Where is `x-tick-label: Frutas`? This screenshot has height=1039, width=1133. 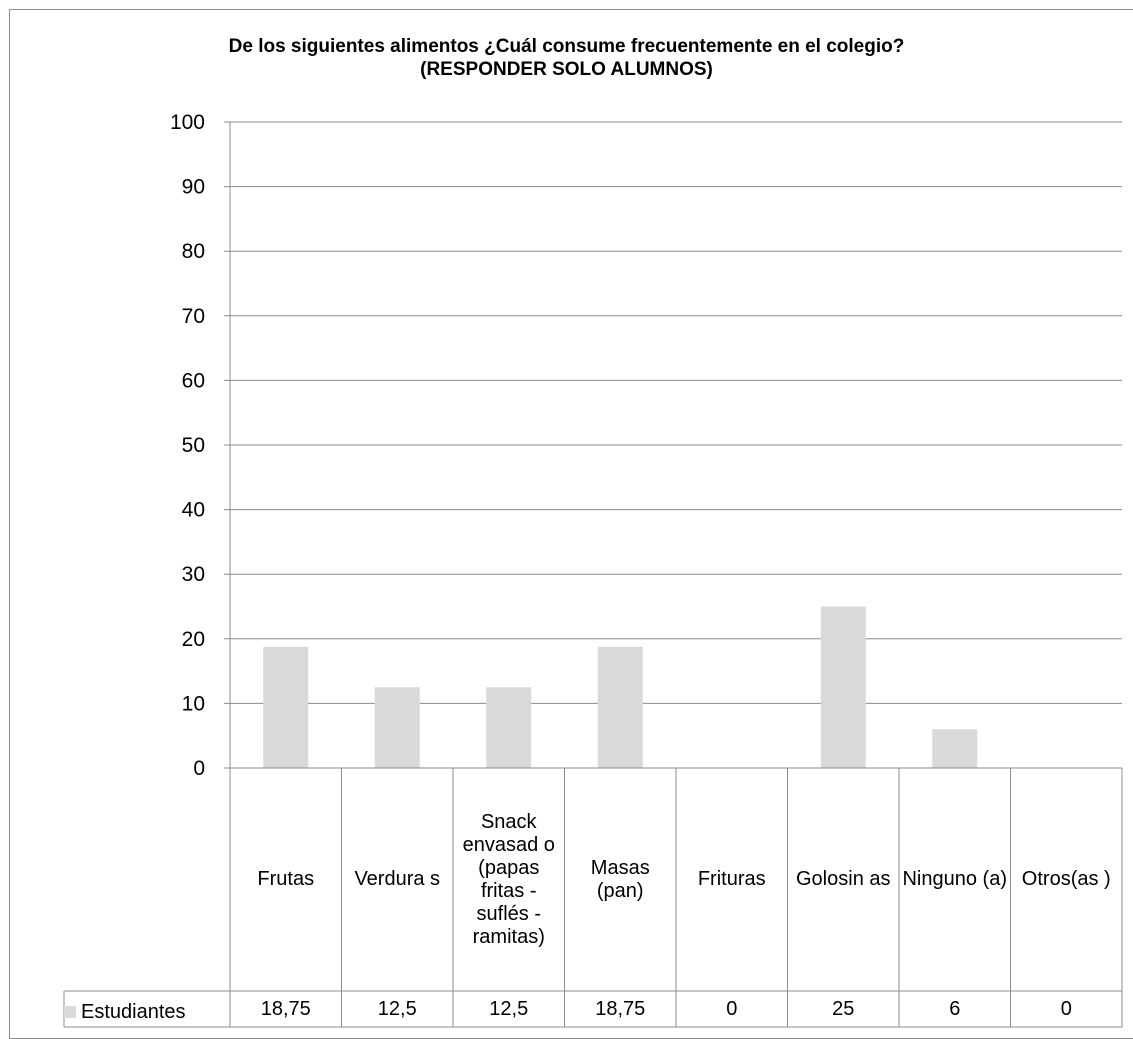
x-tick-label: Frutas is located at coordinates (286, 879).